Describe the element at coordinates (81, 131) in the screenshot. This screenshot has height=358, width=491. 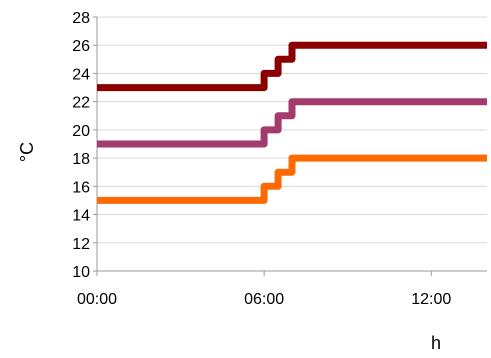
I see `y-tick-20: 20` at that location.